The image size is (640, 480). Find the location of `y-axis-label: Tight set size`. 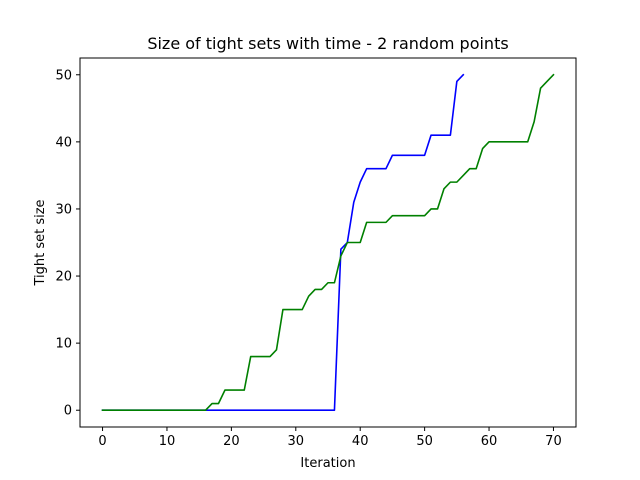

y-axis-label: Tight set size is located at coordinates (40, 242).